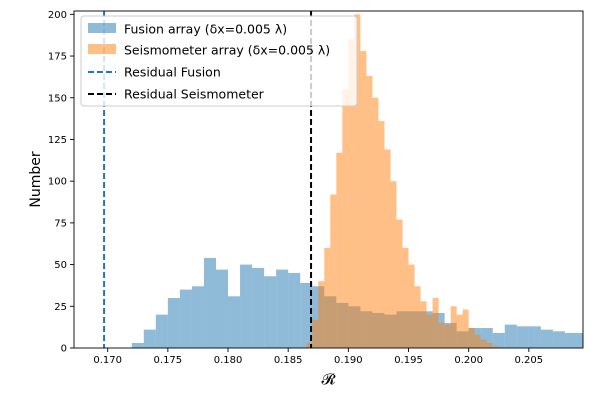  Describe the element at coordinates (57, 140) in the screenshot. I see `y-tick-label: 125` at that location.